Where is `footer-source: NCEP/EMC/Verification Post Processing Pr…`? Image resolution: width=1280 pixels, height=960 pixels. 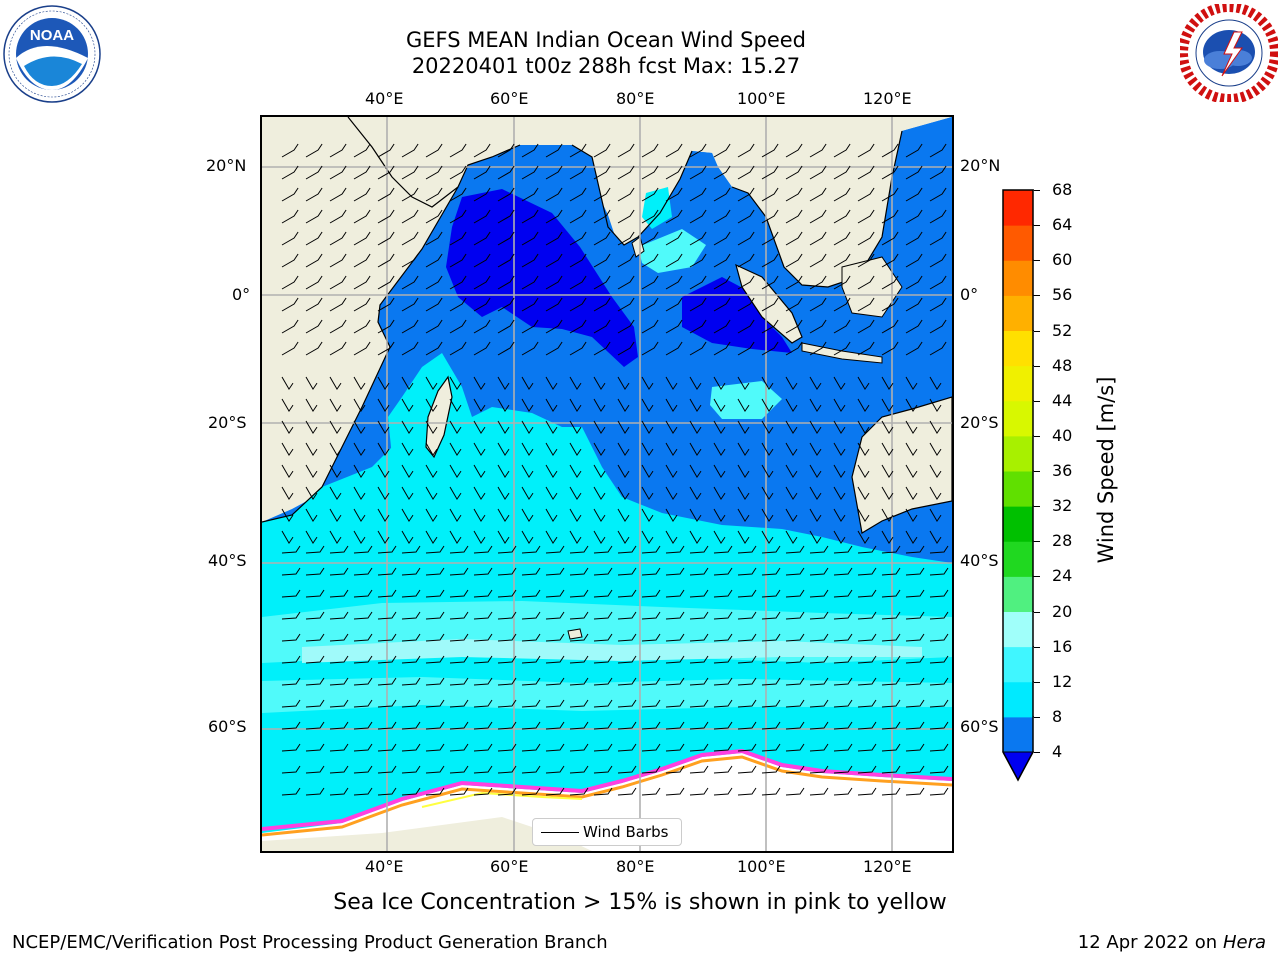 footer-source: NCEP/EMC/Verification Post Processing Pr… is located at coordinates (310, 942).